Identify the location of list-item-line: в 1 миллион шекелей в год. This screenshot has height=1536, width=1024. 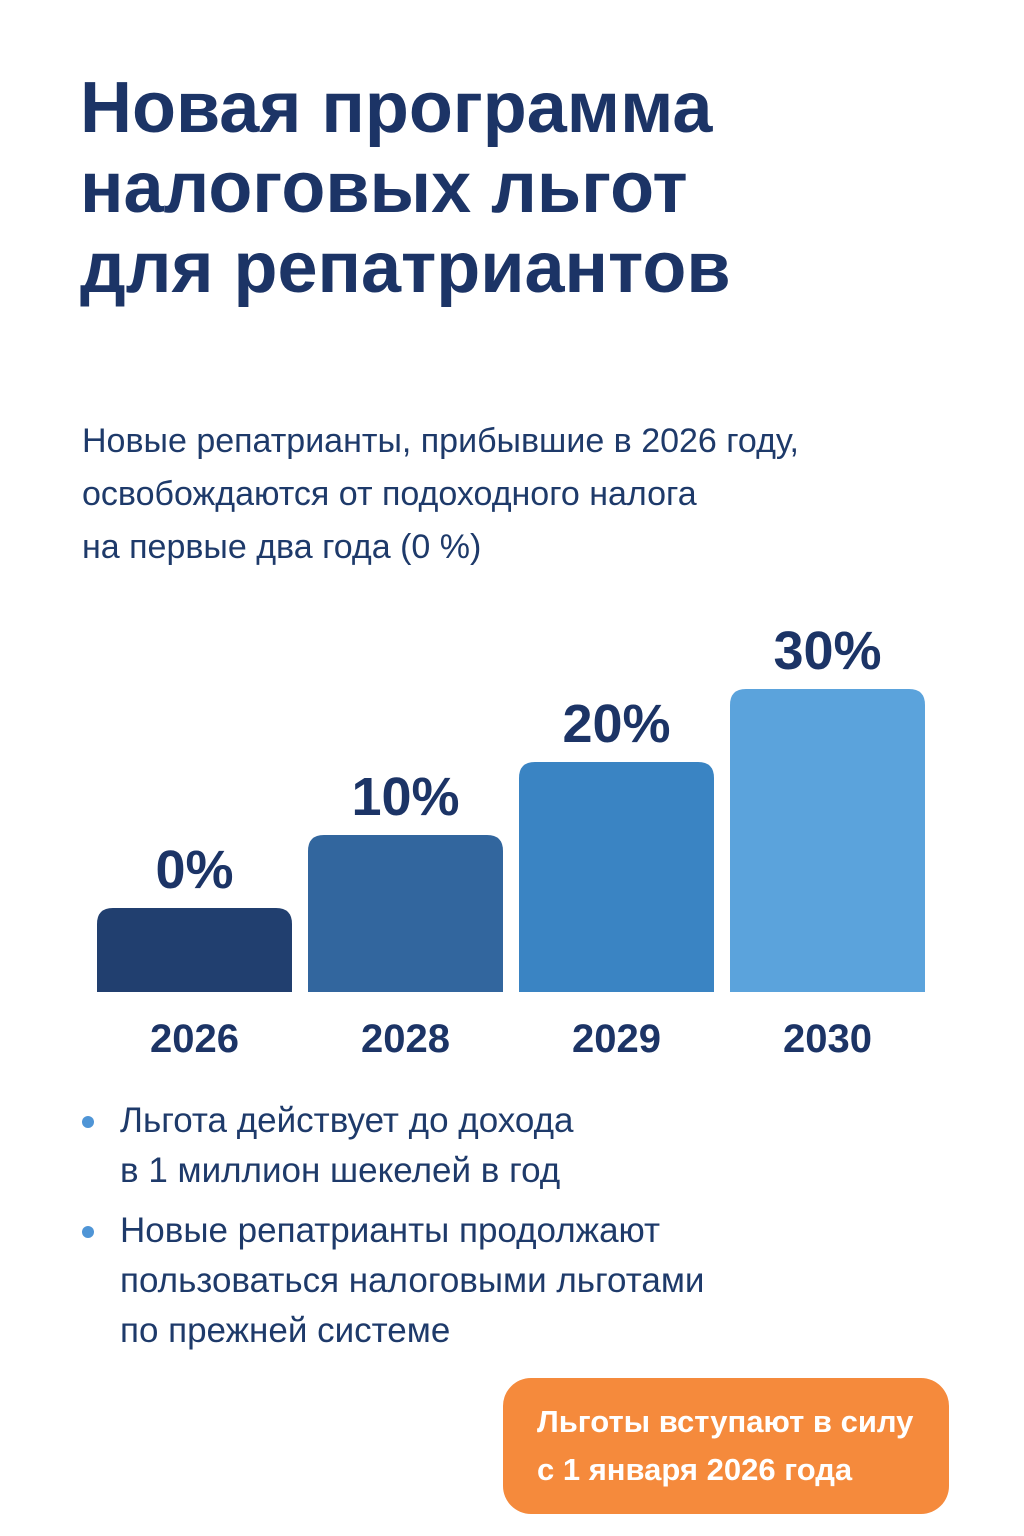
(340, 1170).